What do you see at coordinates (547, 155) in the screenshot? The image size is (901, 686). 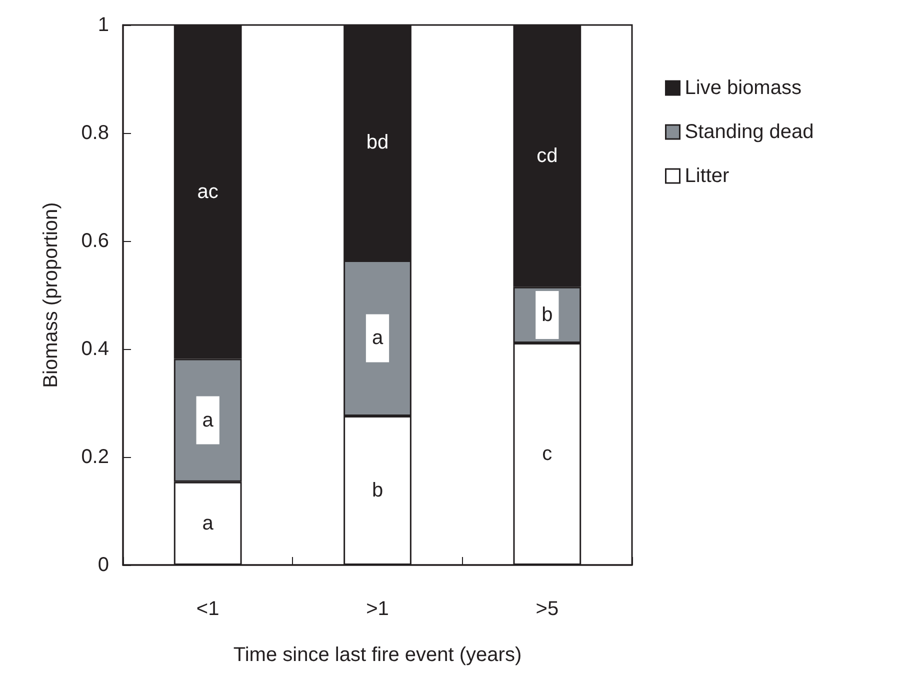 I see `data-label: cd` at bounding box center [547, 155].